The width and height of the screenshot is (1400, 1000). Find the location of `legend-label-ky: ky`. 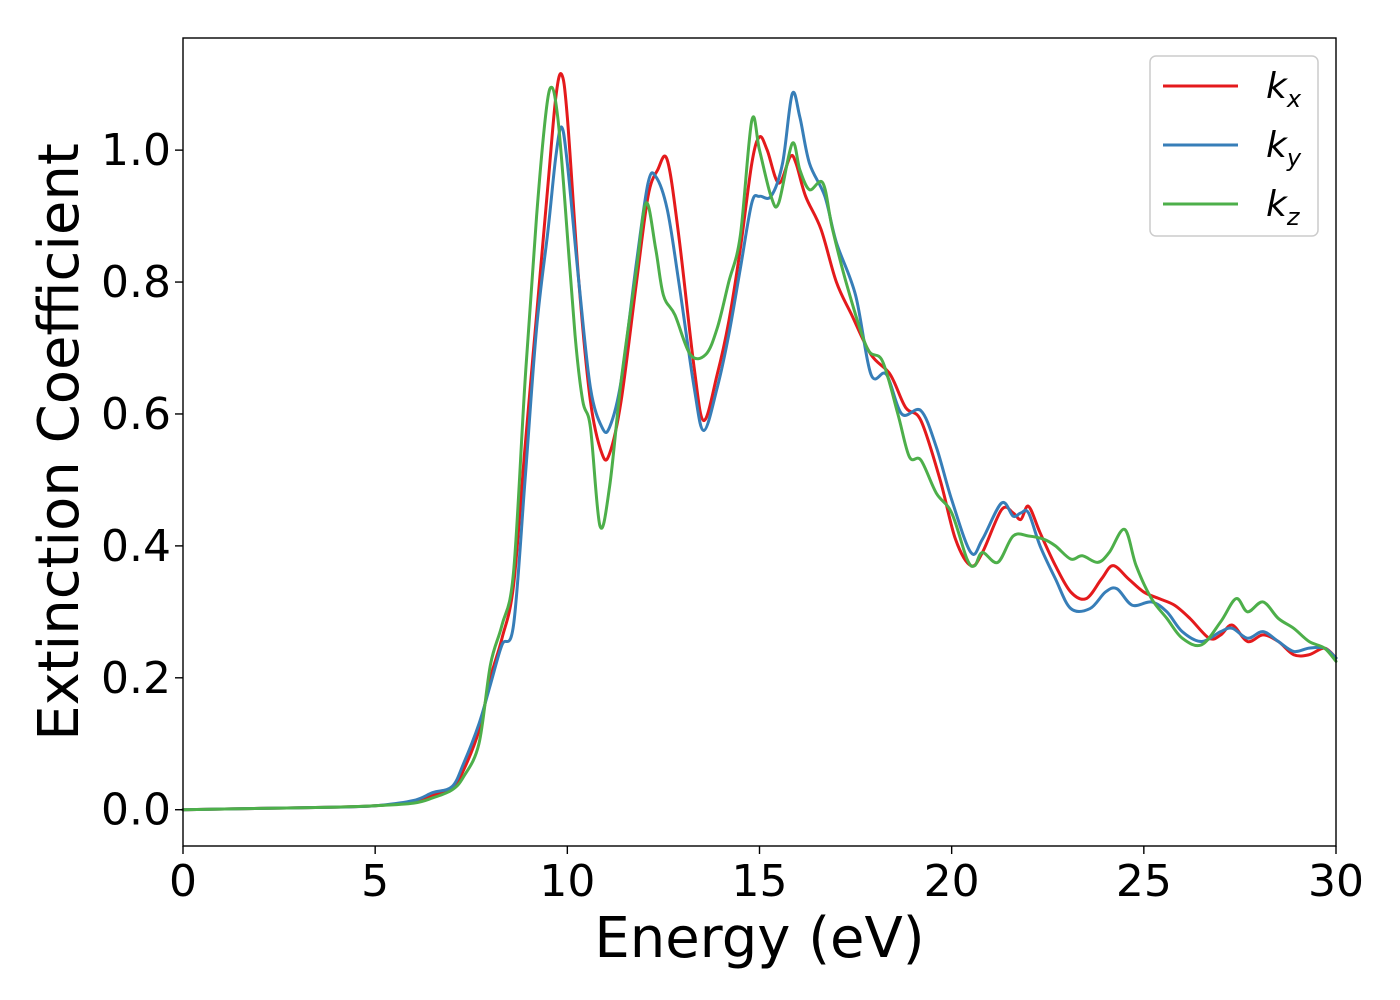

legend-label-ky: ky is located at coordinates (1284, 148).